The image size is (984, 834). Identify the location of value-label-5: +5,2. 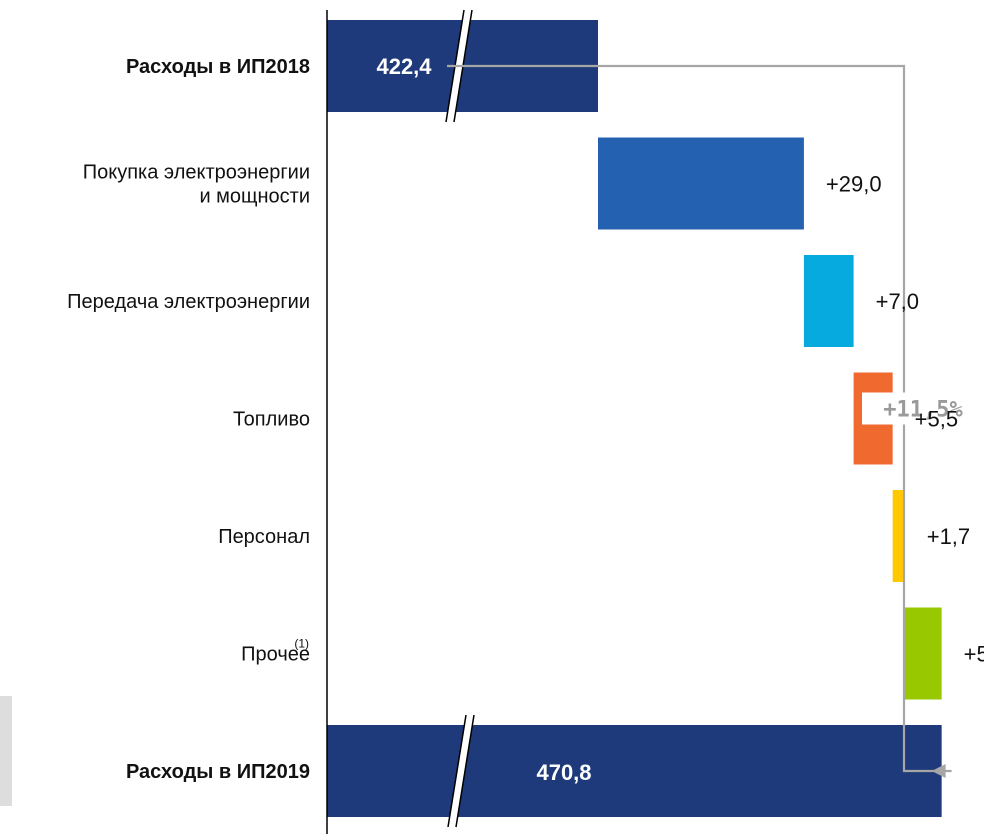
(974, 654).